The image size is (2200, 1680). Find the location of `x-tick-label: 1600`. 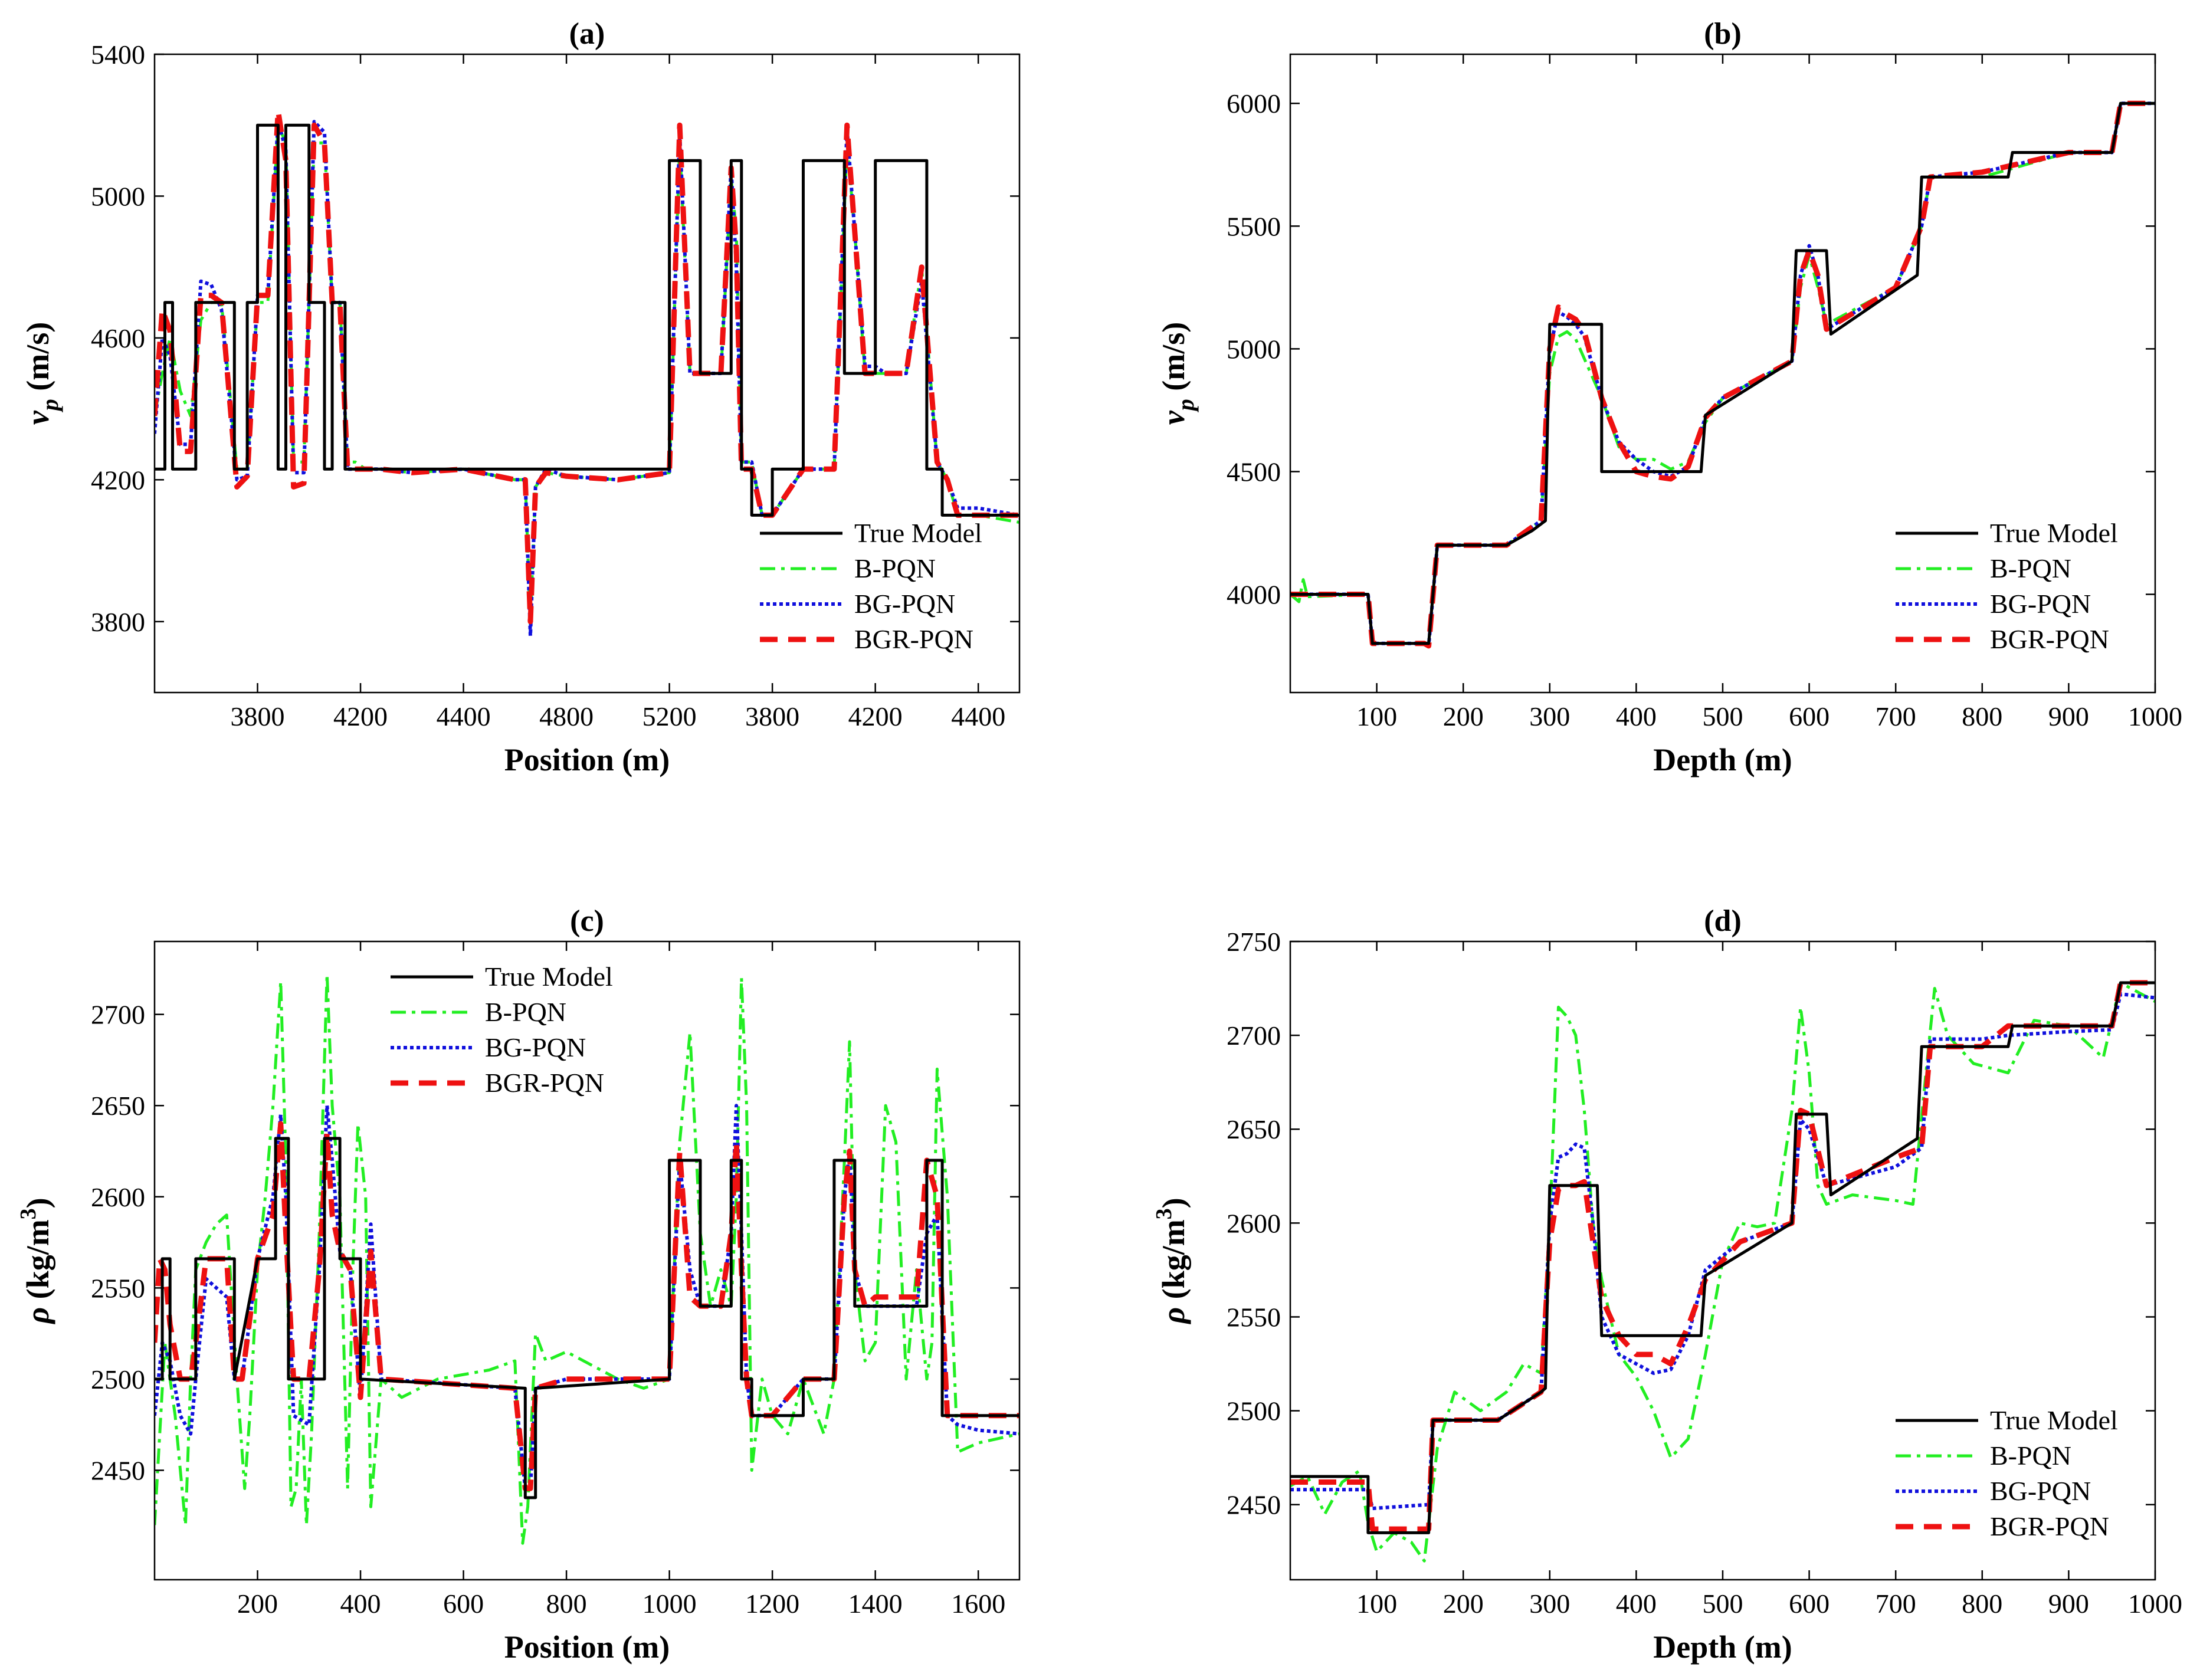

x-tick-label: 1600 is located at coordinates (978, 1604).